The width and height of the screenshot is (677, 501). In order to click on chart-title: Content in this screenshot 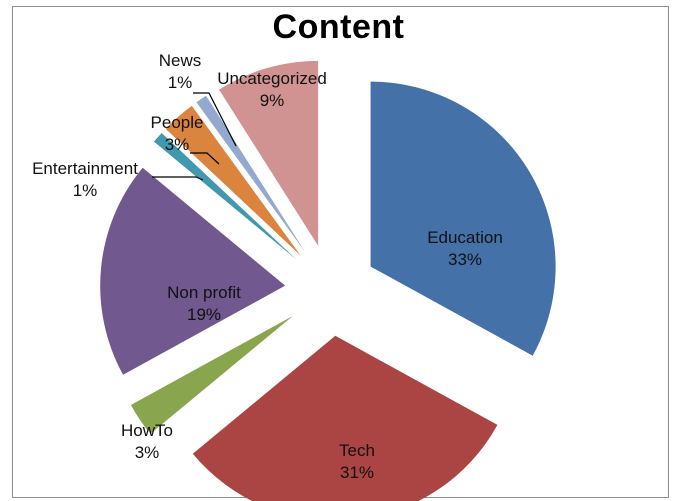, I will do `click(338, 27)`.